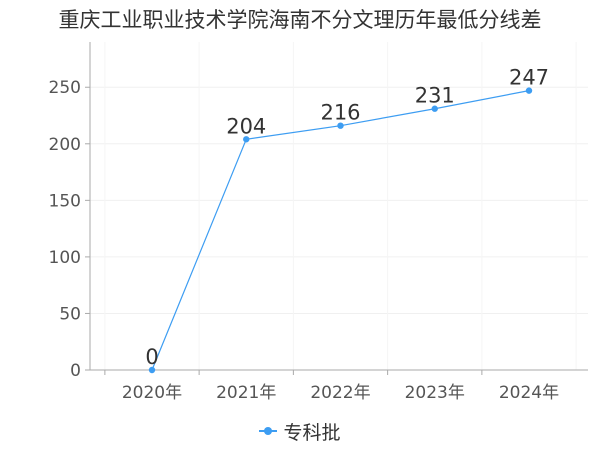  Describe the element at coordinates (65, 229) in the screenshot. I see `y-tick-labels: 0 50 100 150 200 250` at that location.